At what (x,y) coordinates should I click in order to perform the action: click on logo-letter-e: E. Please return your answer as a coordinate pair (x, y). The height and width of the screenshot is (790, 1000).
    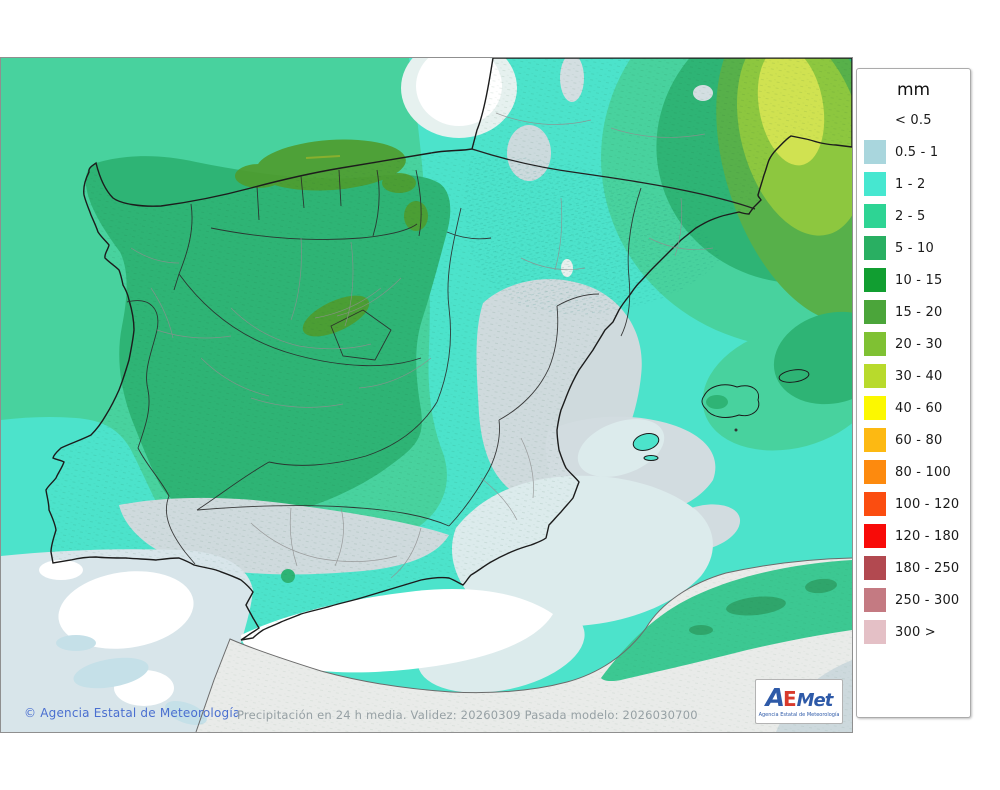
    Looking at the image, I should click on (789, 699).